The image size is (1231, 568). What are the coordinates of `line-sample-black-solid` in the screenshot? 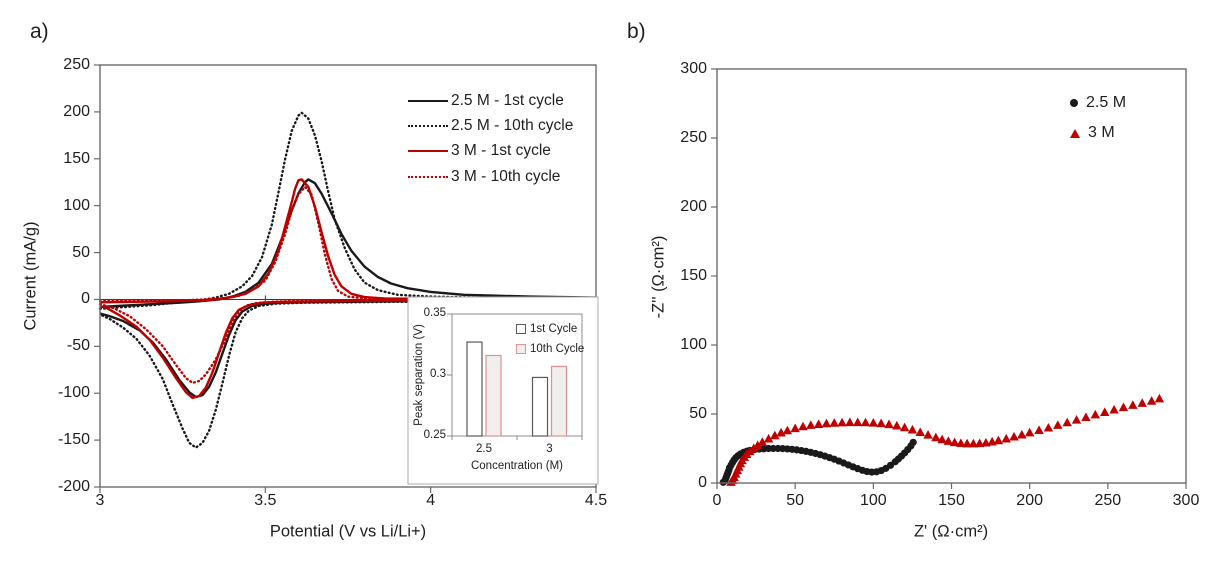 It's located at (428, 100).